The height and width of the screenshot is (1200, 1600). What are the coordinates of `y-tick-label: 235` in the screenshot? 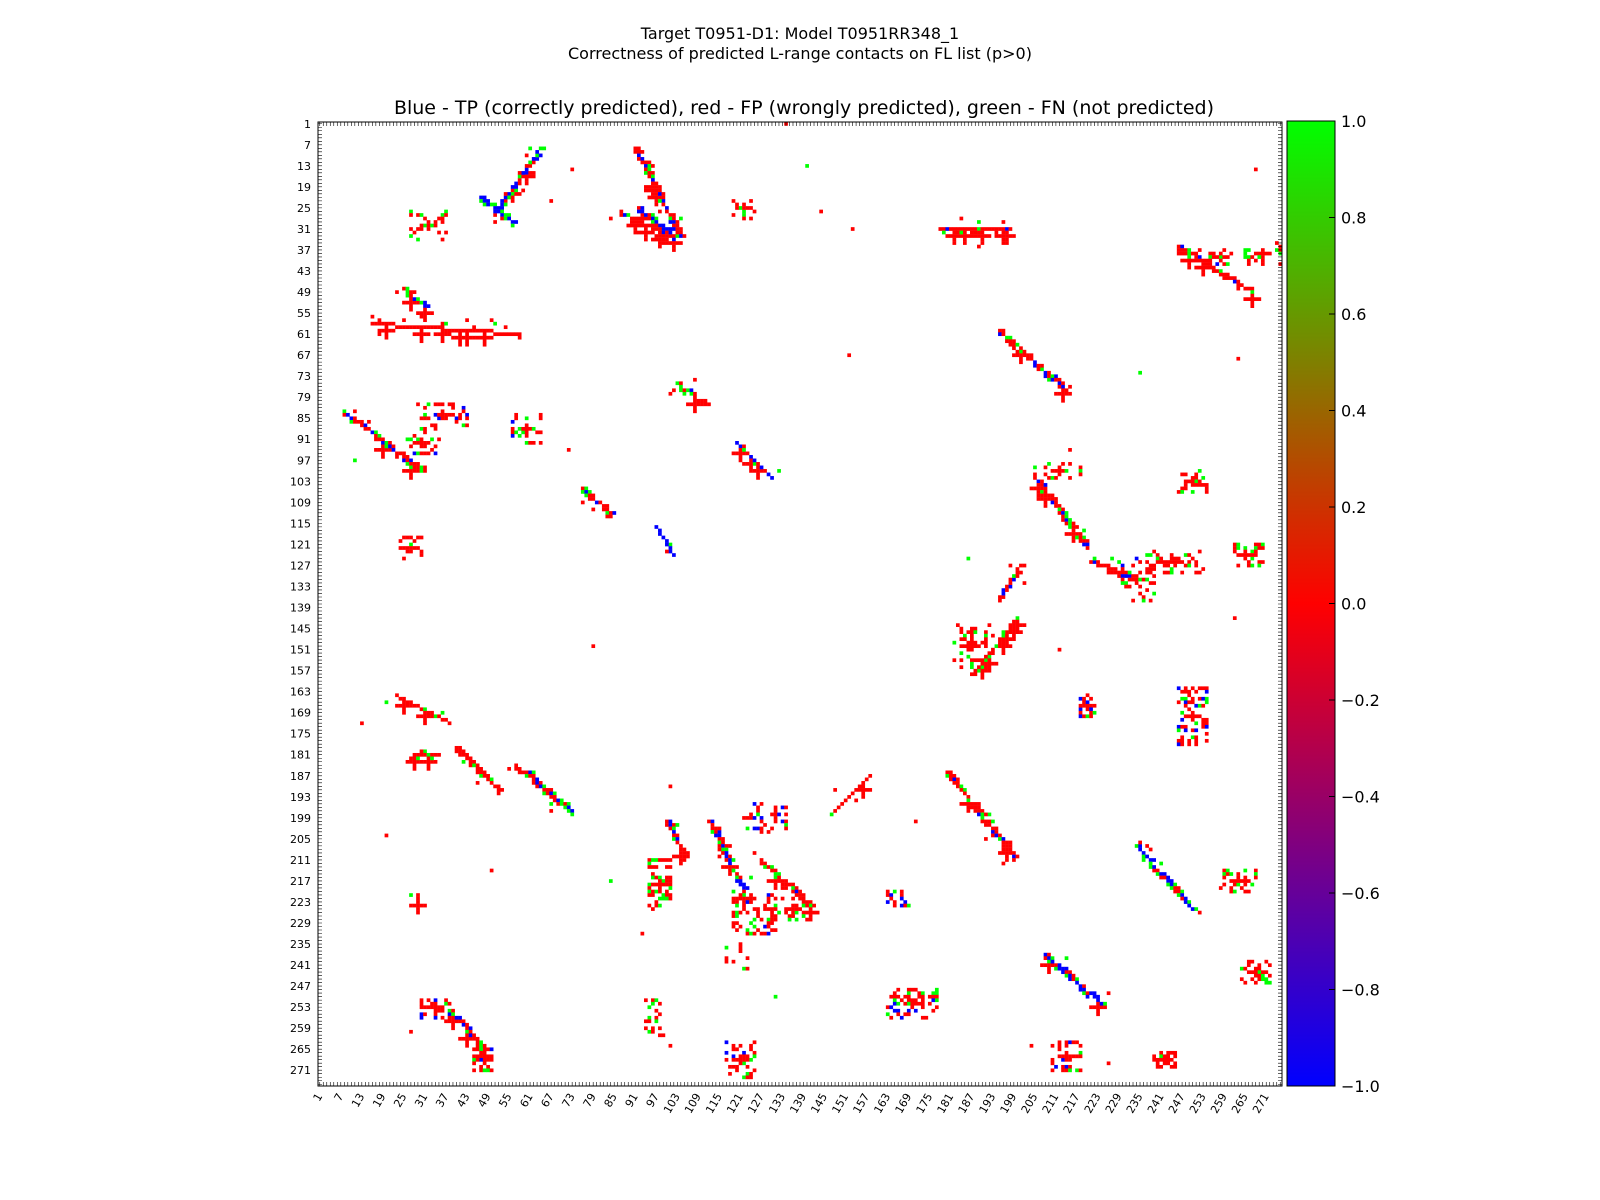 It's located at (300, 944).